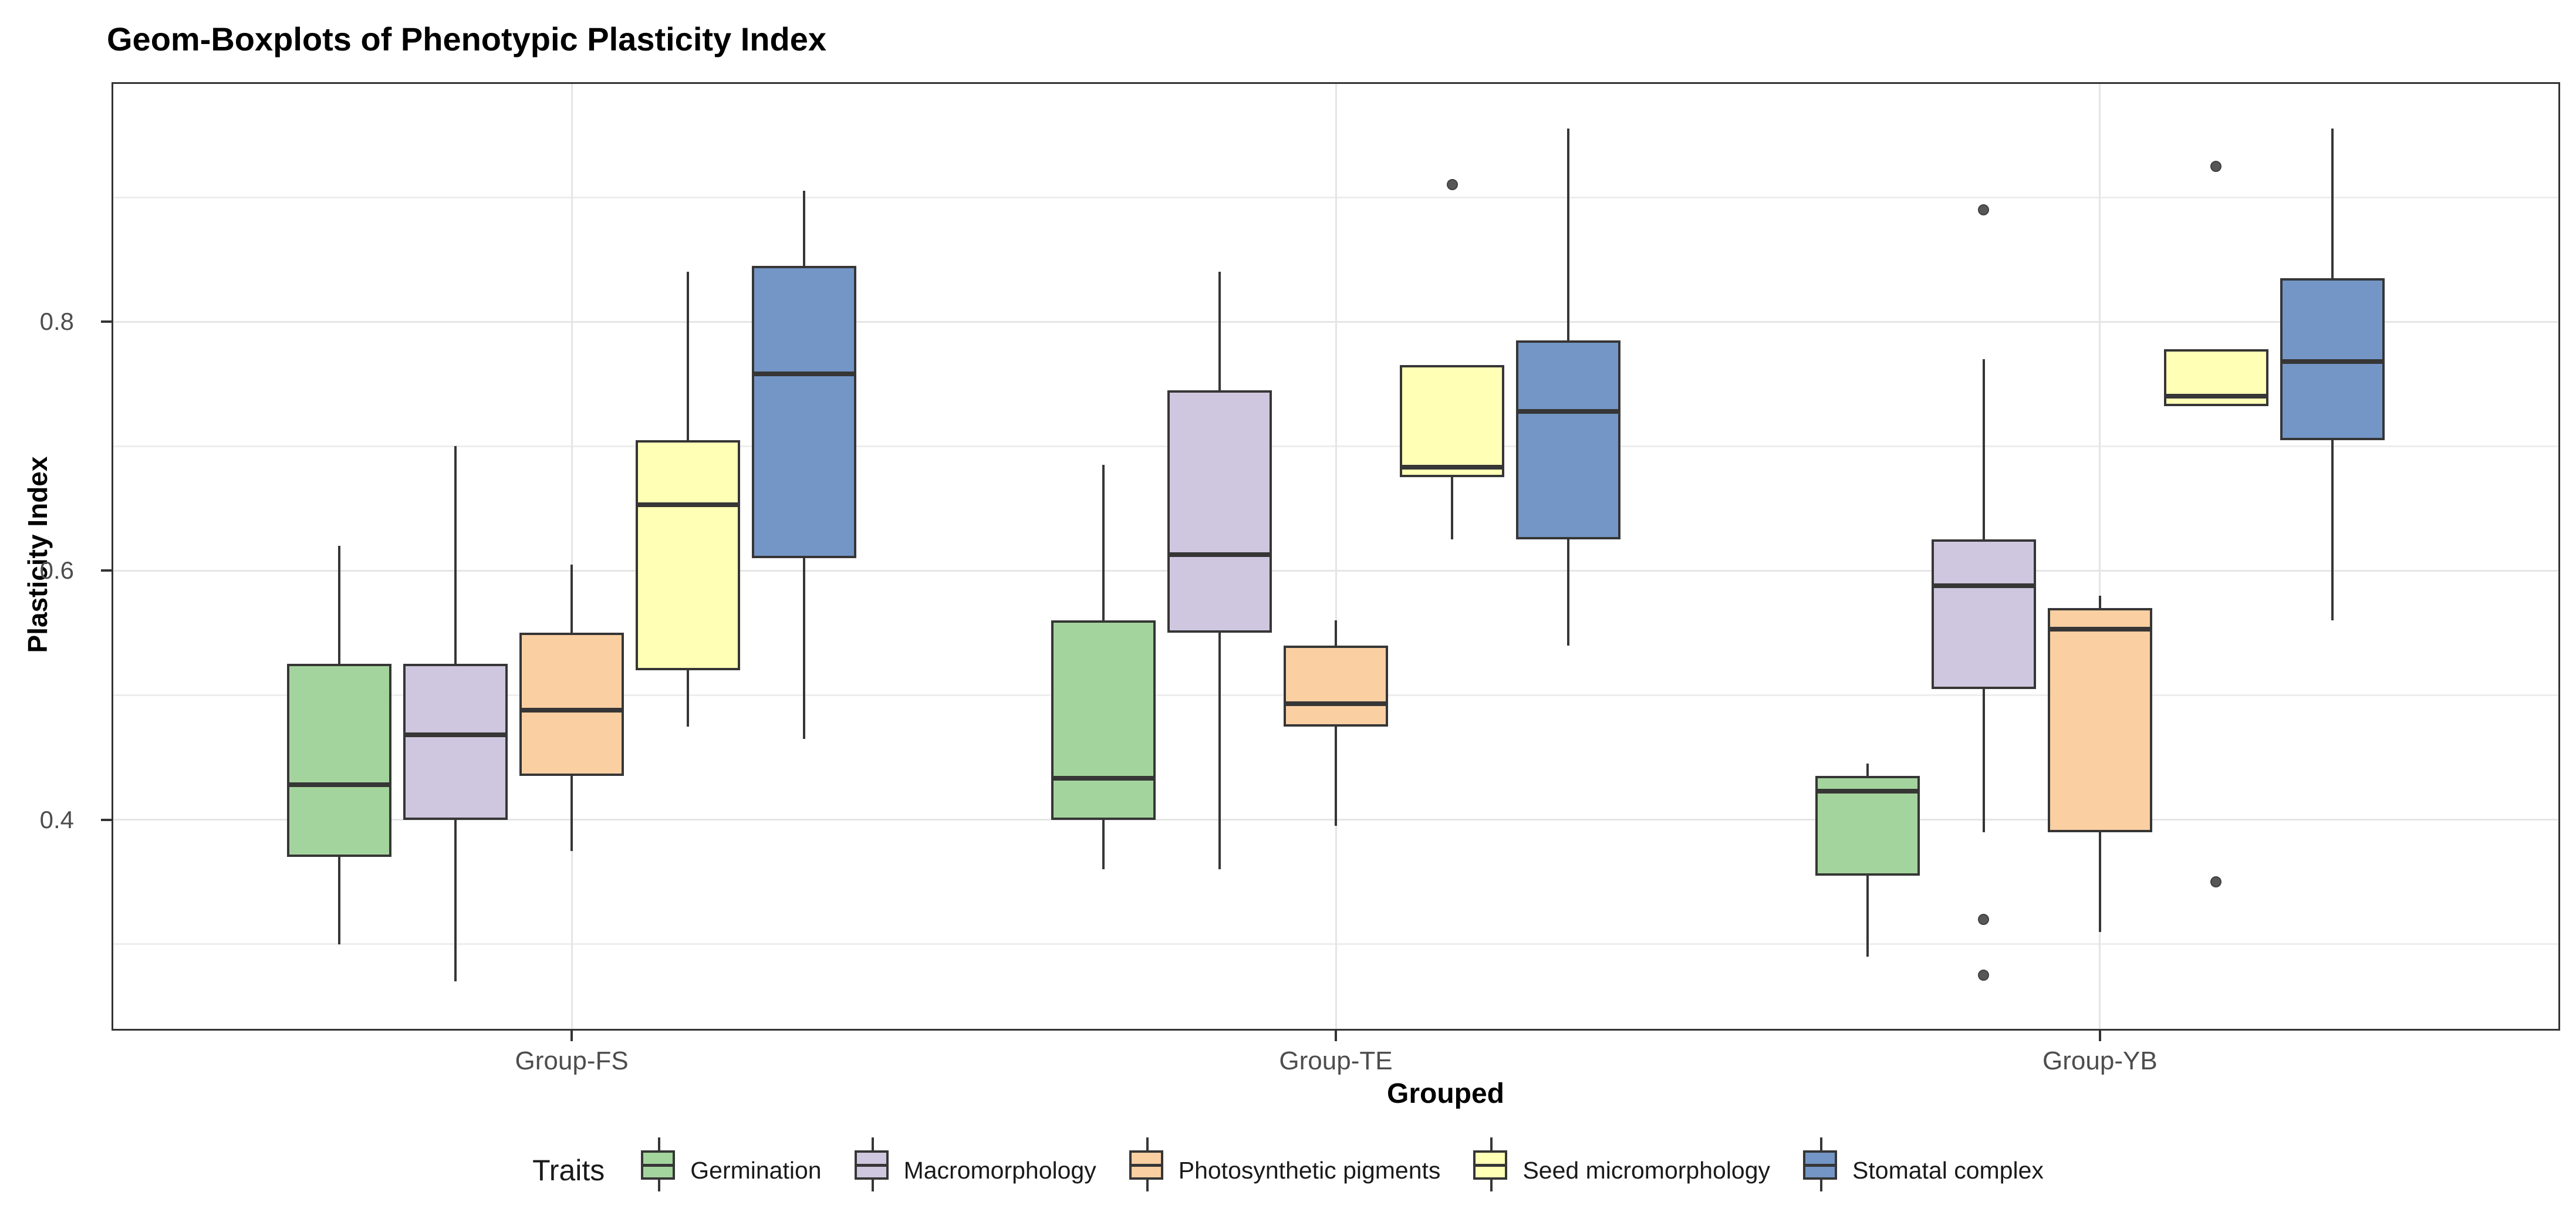 The width and height of the screenshot is (2576, 1229). What do you see at coordinates (1310, 1170) in the screenshot?
I see `legend-item-label: Photosynthetic pigments` at bounding box center [1310, 1170].